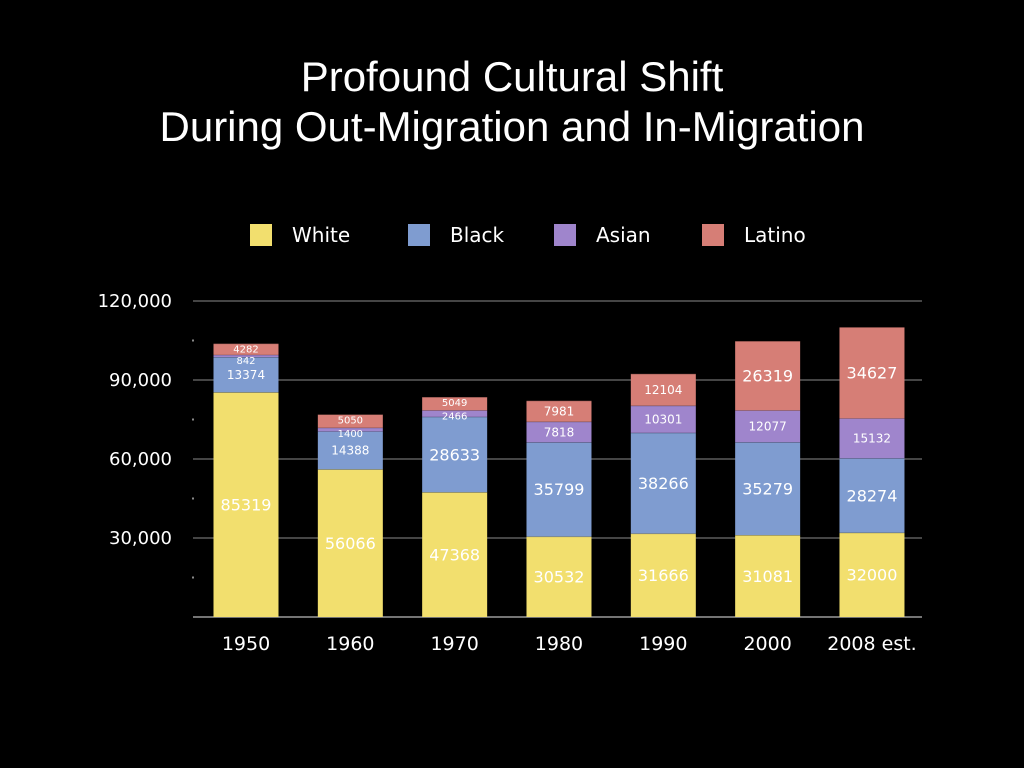 The height and width of the screenshot is (768, 1024). What do you see at coordinates (767, 644) in the screenshot?
I see `x-tick-label-2000: 2000` at bounding box center [767, 644].